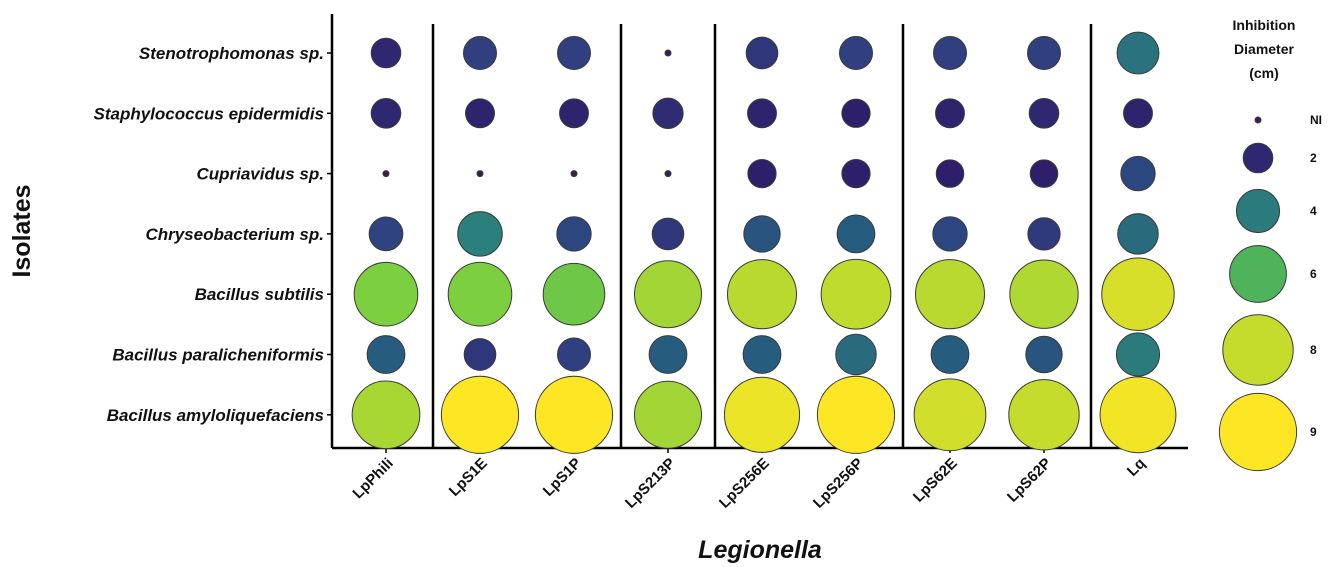 The height and width of the screenshot is (567, 1333). I want to click on x-tick-label: LpS1P, so click(562, 477).